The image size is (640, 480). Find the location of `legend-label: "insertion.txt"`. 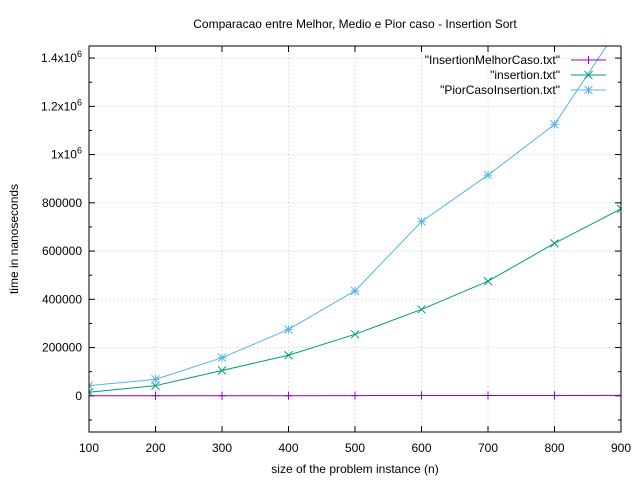

legend-label: "insertion.txt" is located at coordinates (525, 75).